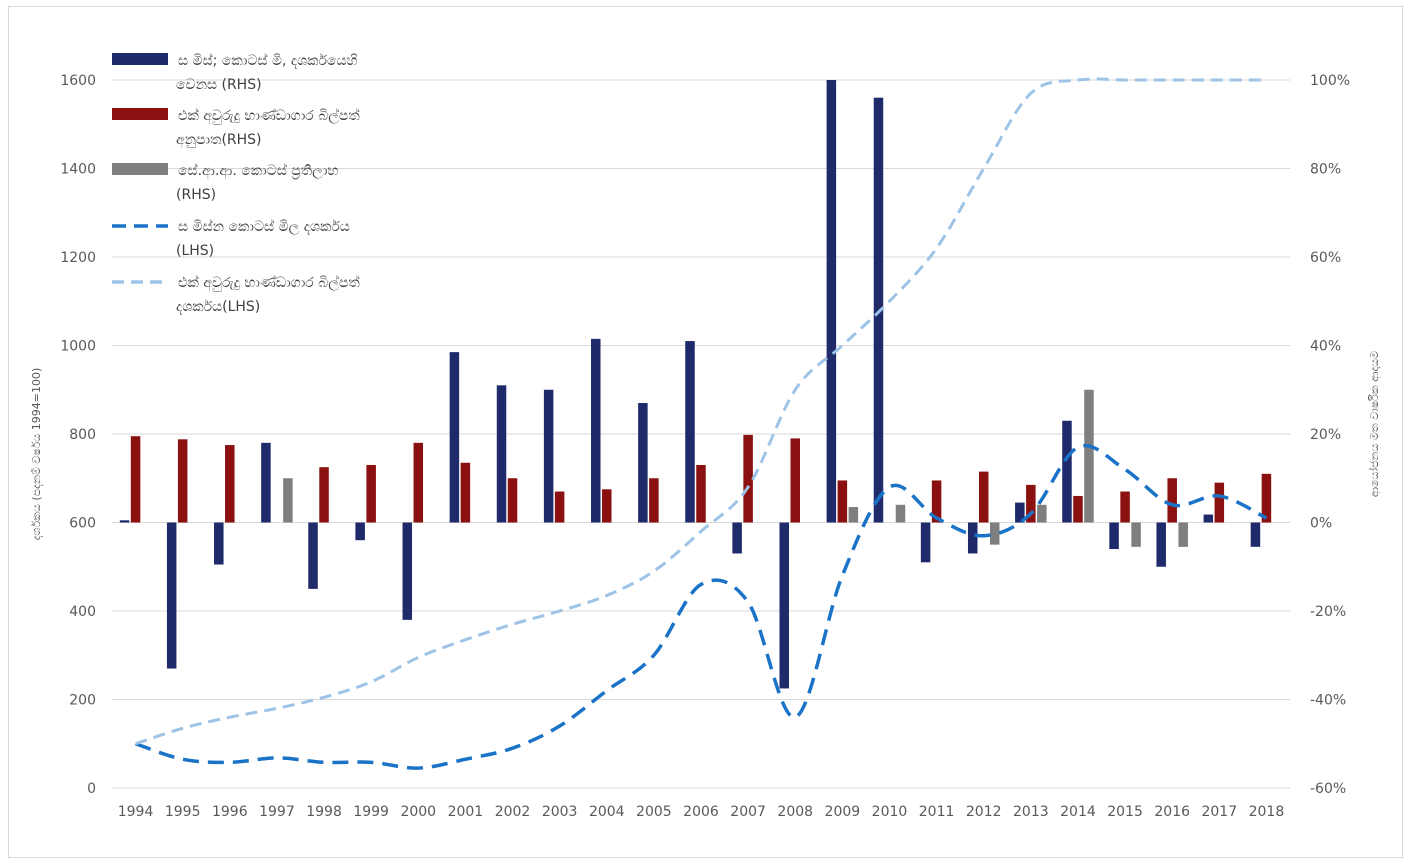 This screenshot has height=866, width=1413. Describe the element at coordinates (925, 542) in the screenshot. I see `bar-1-2011` at that location.